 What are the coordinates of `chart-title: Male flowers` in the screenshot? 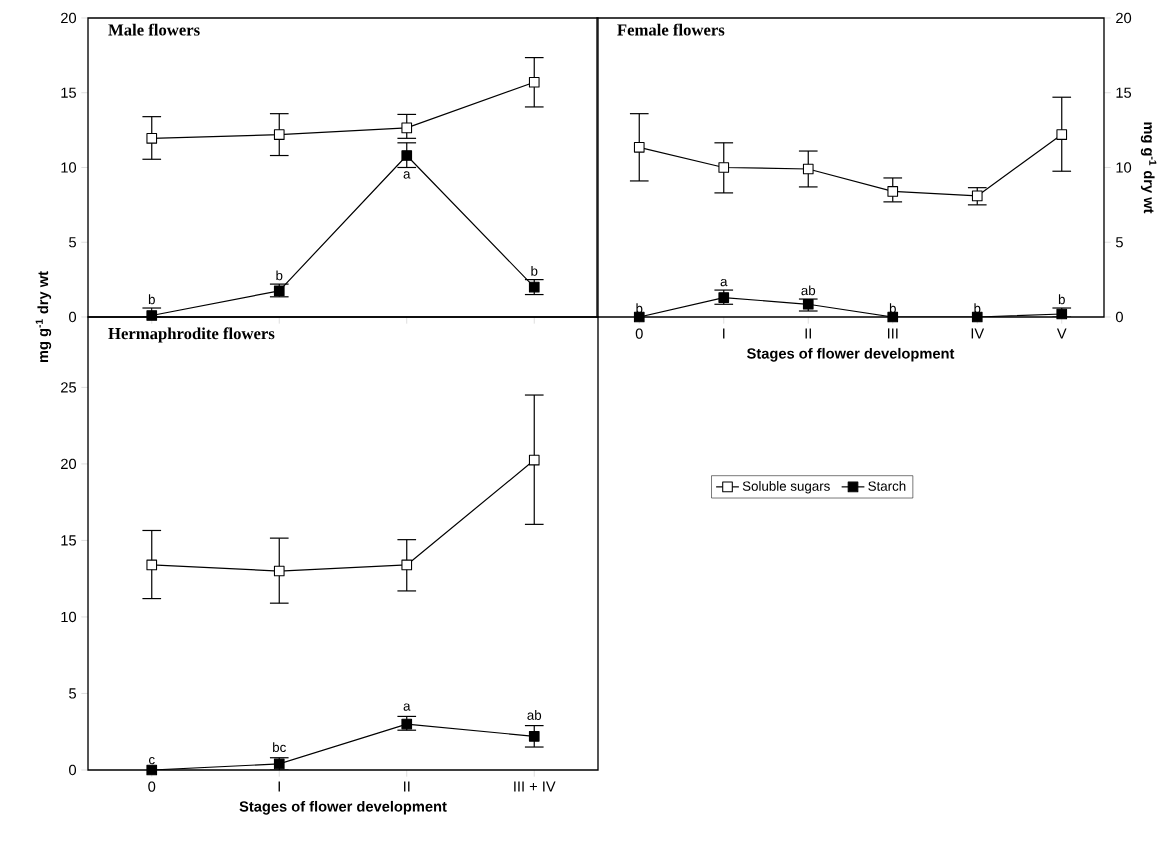 It's located at (154, 29).